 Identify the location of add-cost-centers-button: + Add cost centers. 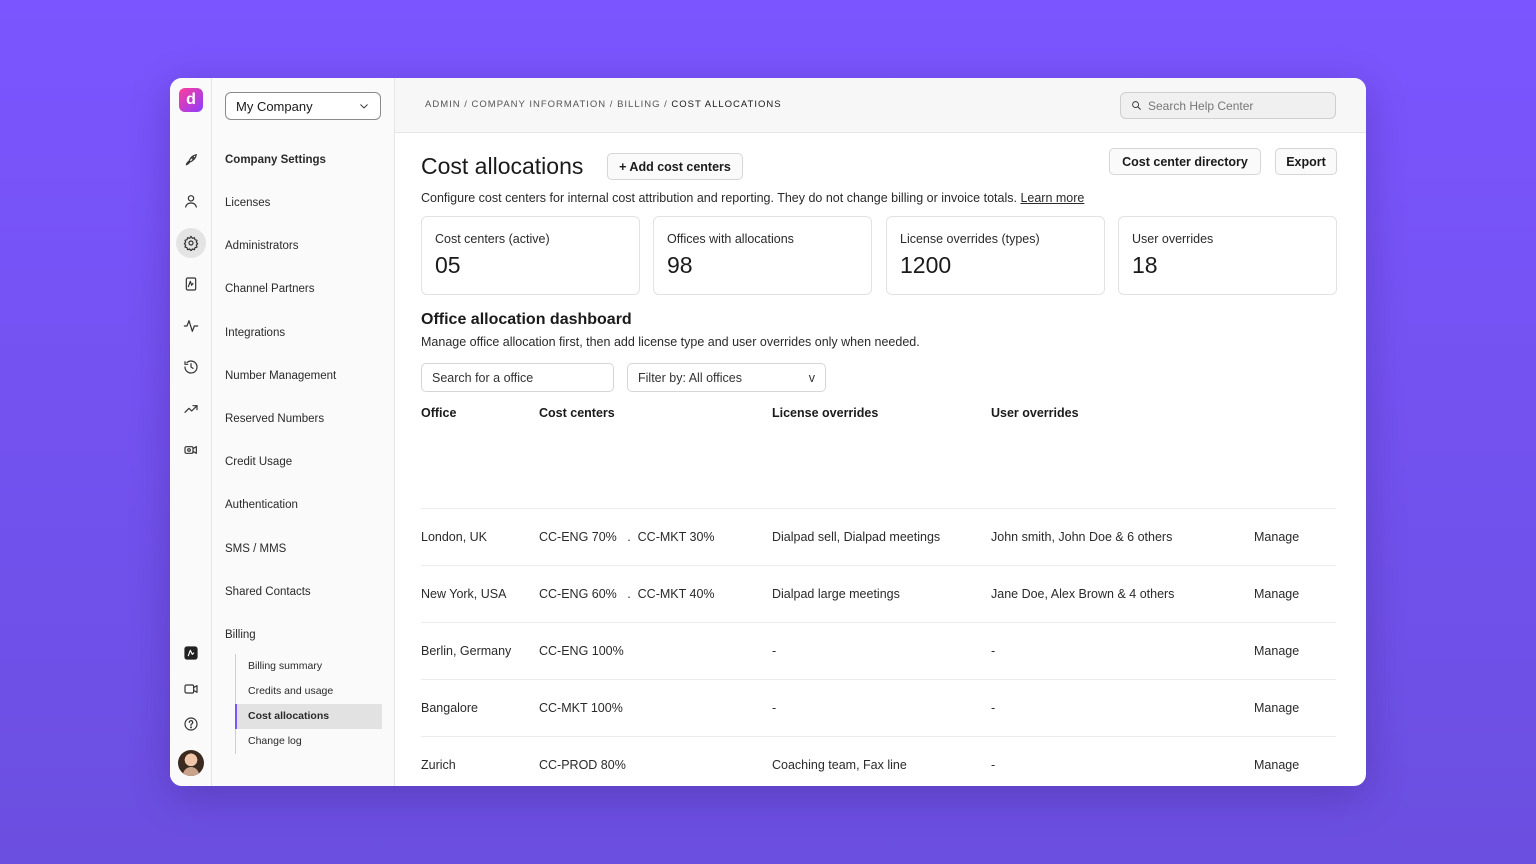
(675, 166).